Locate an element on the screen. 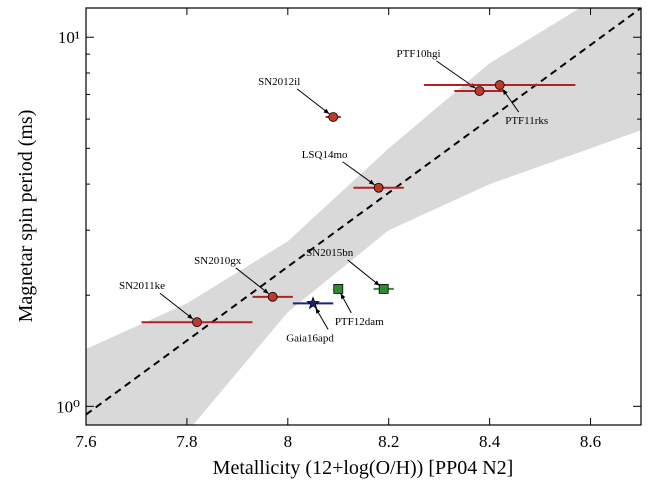 The height and width of the screenshot is (483, 649). annotation: LSQ14mo is located at coordinates (325, 155).